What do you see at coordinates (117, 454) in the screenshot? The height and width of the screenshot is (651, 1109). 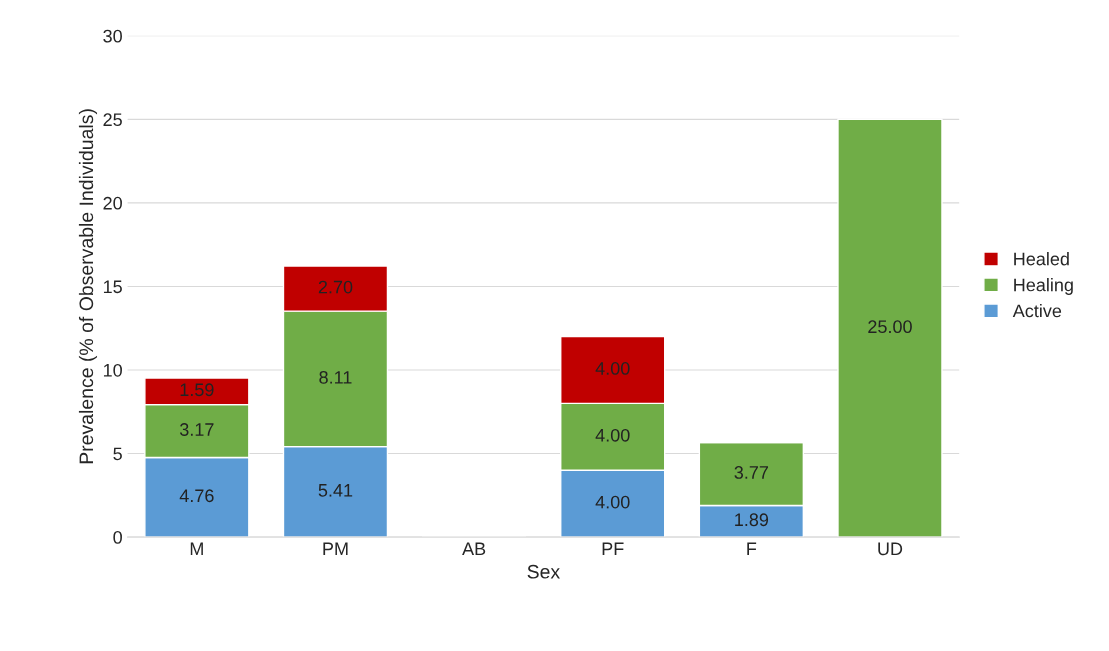 I see `y-tick-label: 5` at bounding box center [117, 454].